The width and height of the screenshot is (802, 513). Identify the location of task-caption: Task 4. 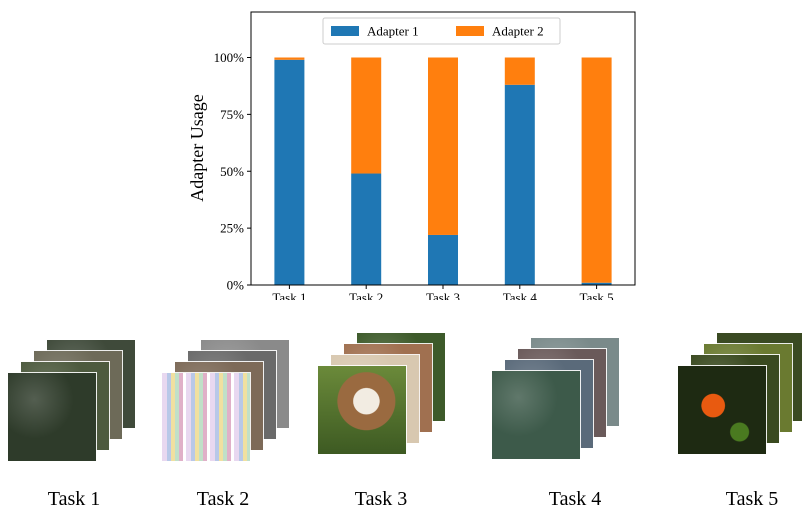
(575, 499).